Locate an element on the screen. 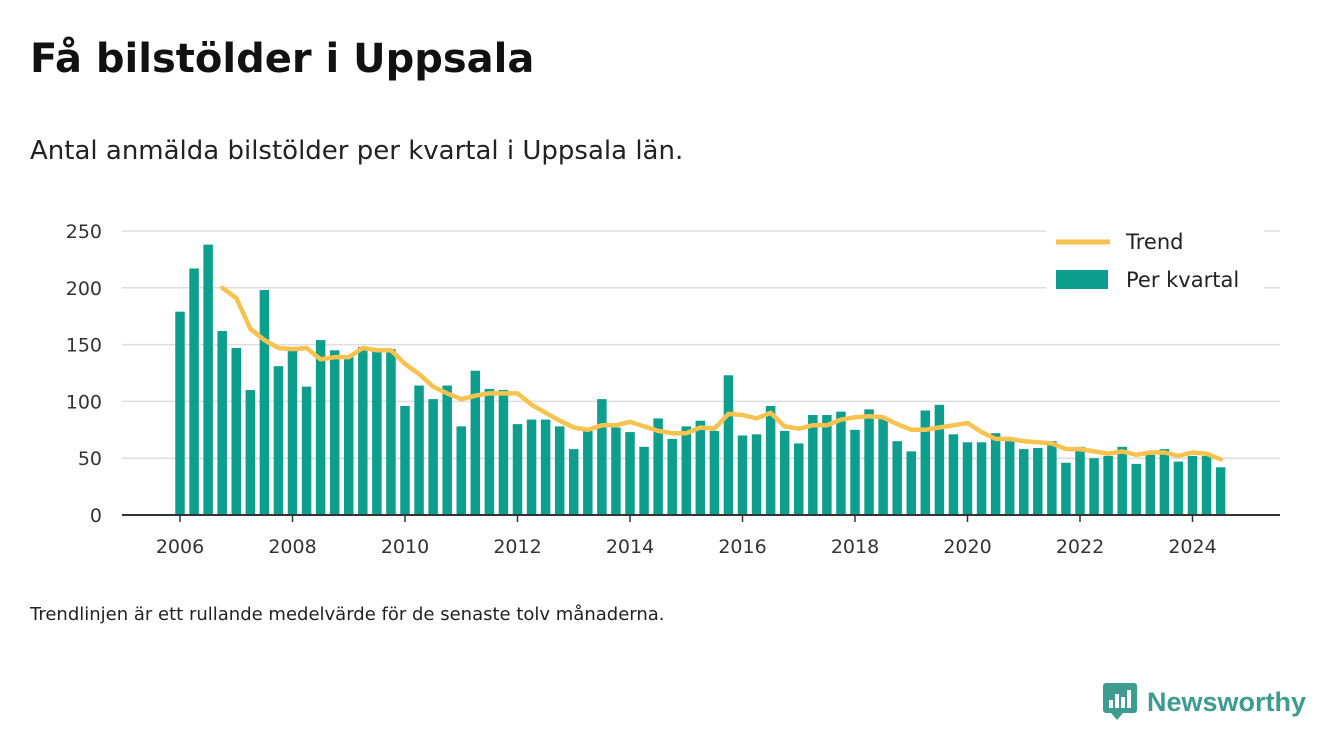 The width and height of the screenshot is (1340, 753). x-tick-label: 2016 is located at coordinates (742, 547).